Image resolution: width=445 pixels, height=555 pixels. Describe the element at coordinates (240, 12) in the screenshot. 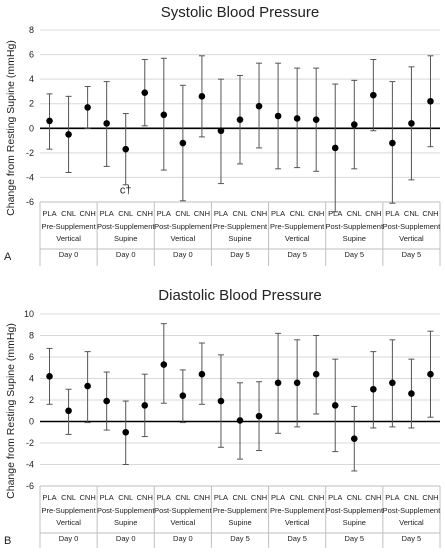

I see `chart-title: Systolic Blood Pressure` at that location.